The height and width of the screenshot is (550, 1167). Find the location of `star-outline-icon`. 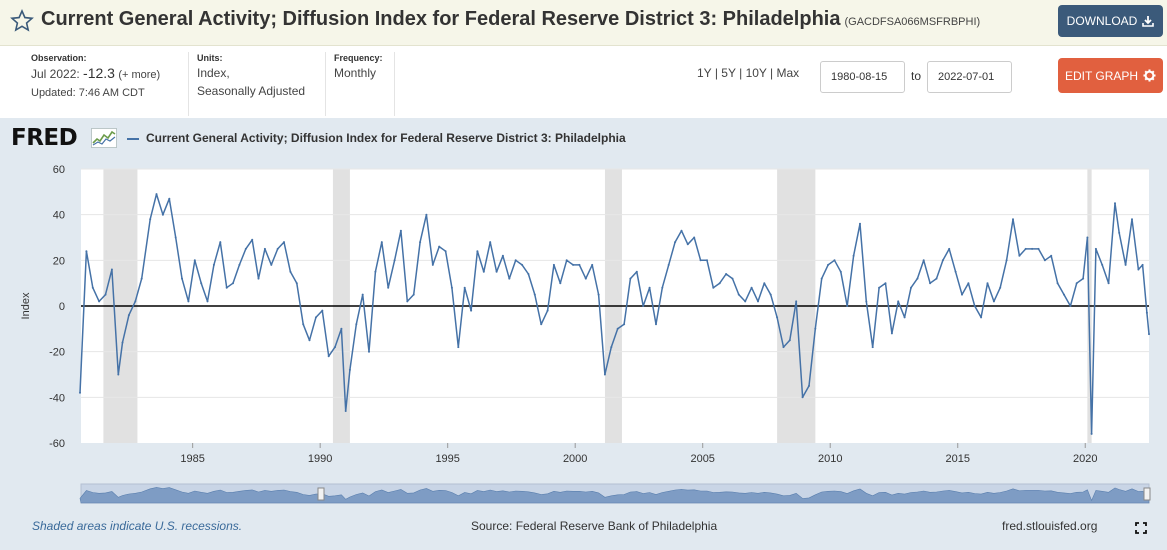

star-outline-icon is located at coordinates (22, 21).